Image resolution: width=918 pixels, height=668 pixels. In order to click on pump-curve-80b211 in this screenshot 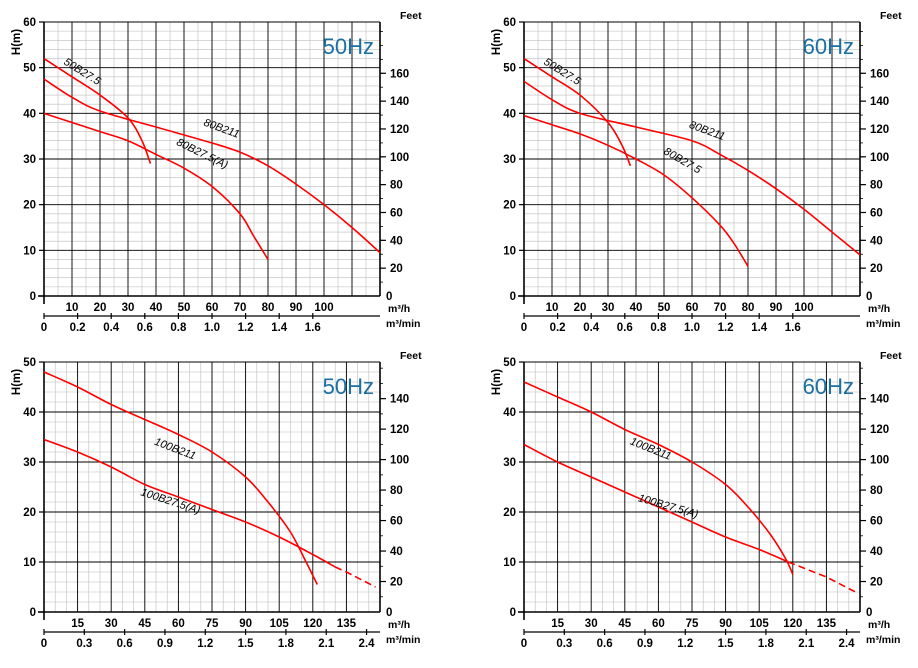, I will do `click(212, 166)`.